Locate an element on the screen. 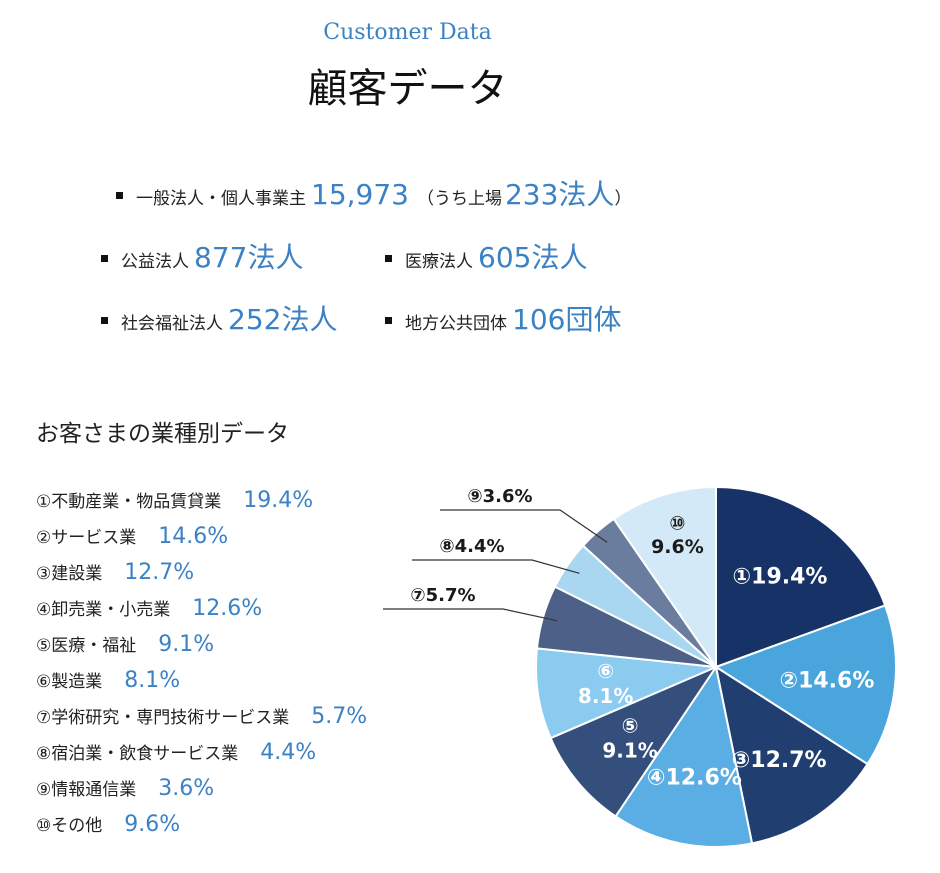  stat-public-interest: 公益法人 877法人 is located at coordinates (202, 256).